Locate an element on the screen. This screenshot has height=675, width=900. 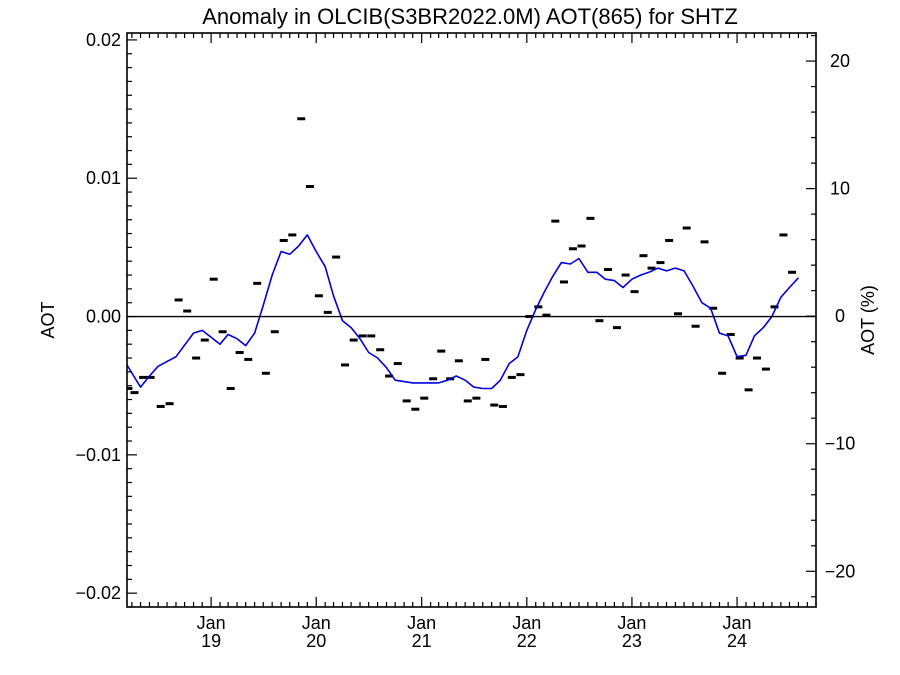
y-right-tick-label: 20 is located at coordinates (840, 61).